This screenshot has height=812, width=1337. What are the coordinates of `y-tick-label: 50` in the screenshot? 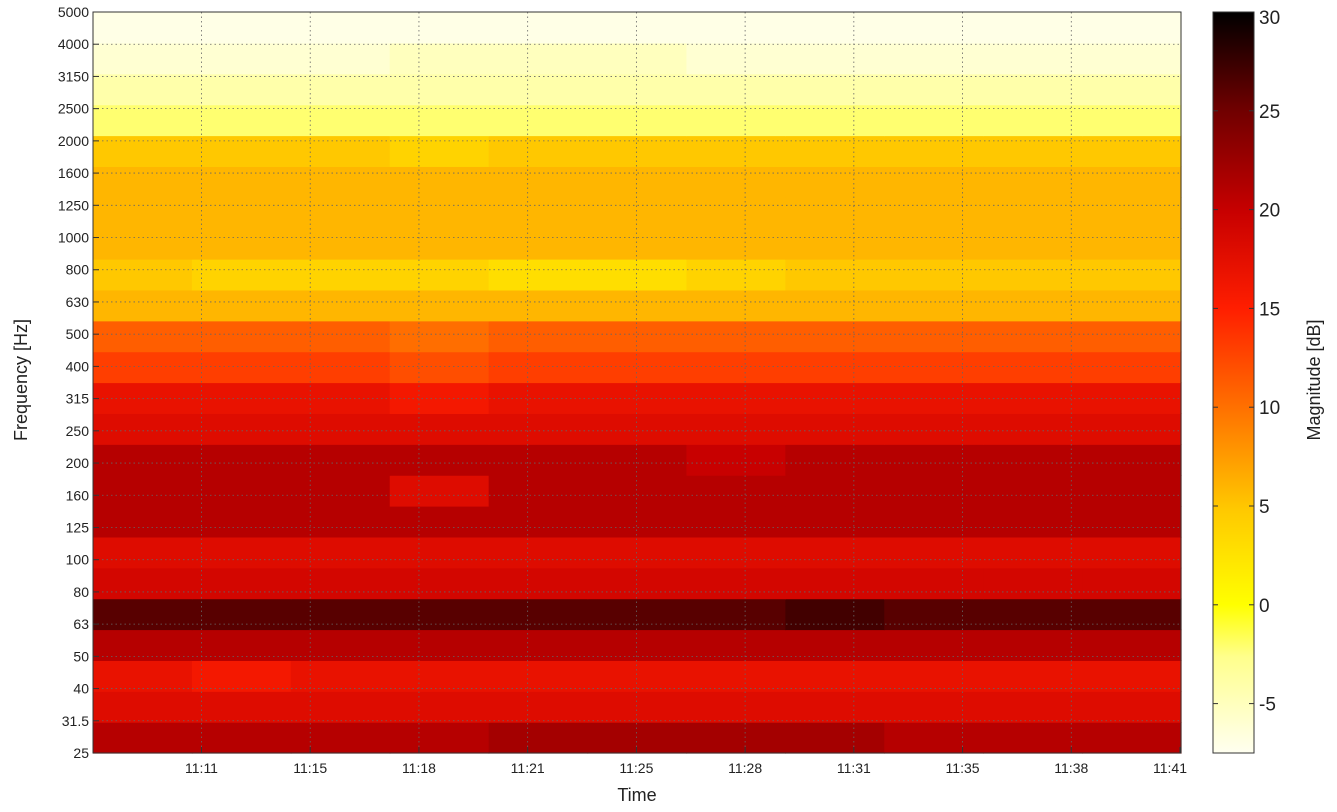 It's located at (81, 656).